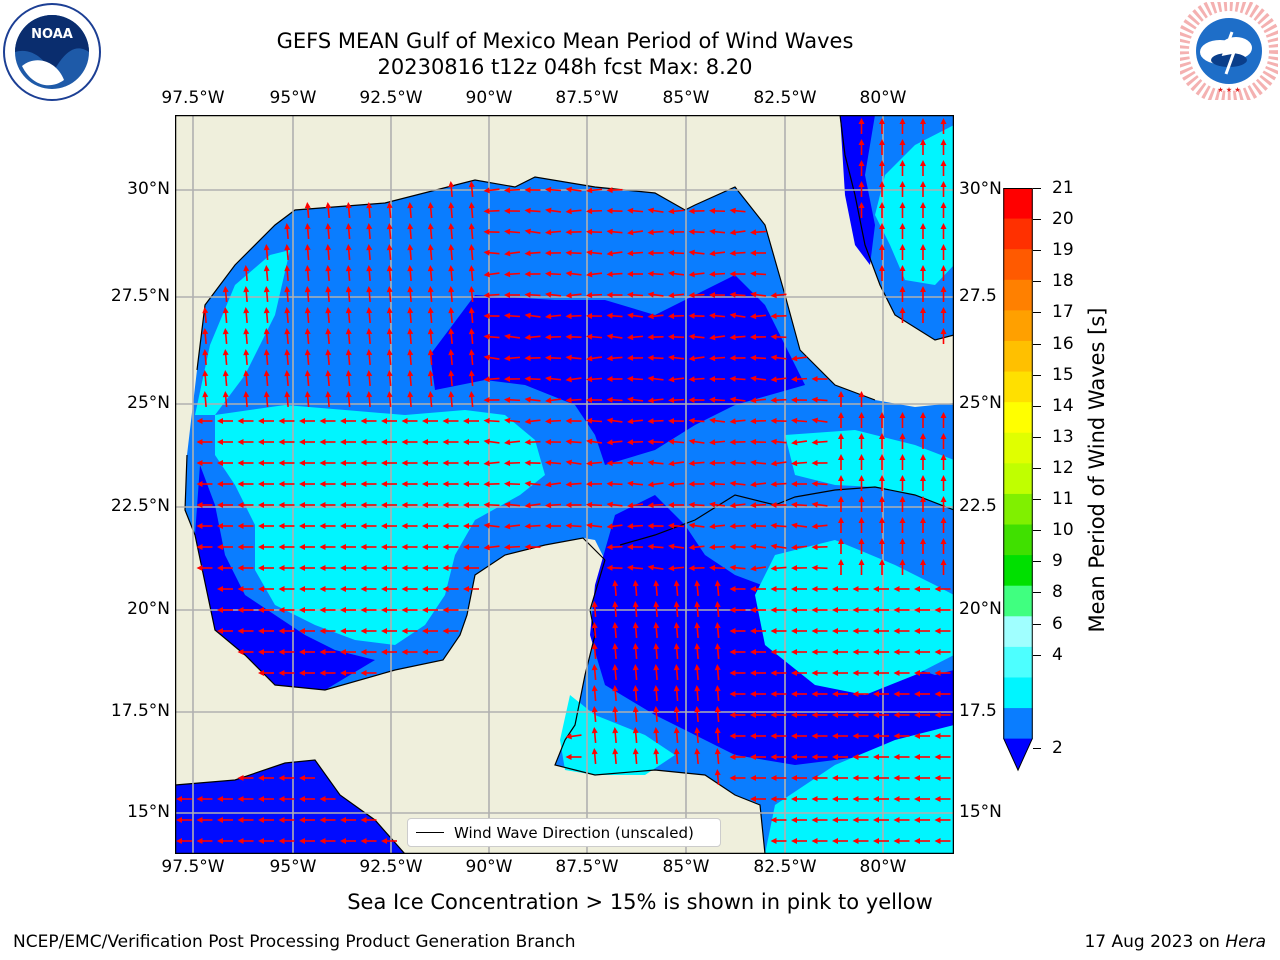 This screenshot has width=1280, height=960. Describe the element at coordinates (1018, 295) in the screenshot. I see `colorbar-segment` at that location.